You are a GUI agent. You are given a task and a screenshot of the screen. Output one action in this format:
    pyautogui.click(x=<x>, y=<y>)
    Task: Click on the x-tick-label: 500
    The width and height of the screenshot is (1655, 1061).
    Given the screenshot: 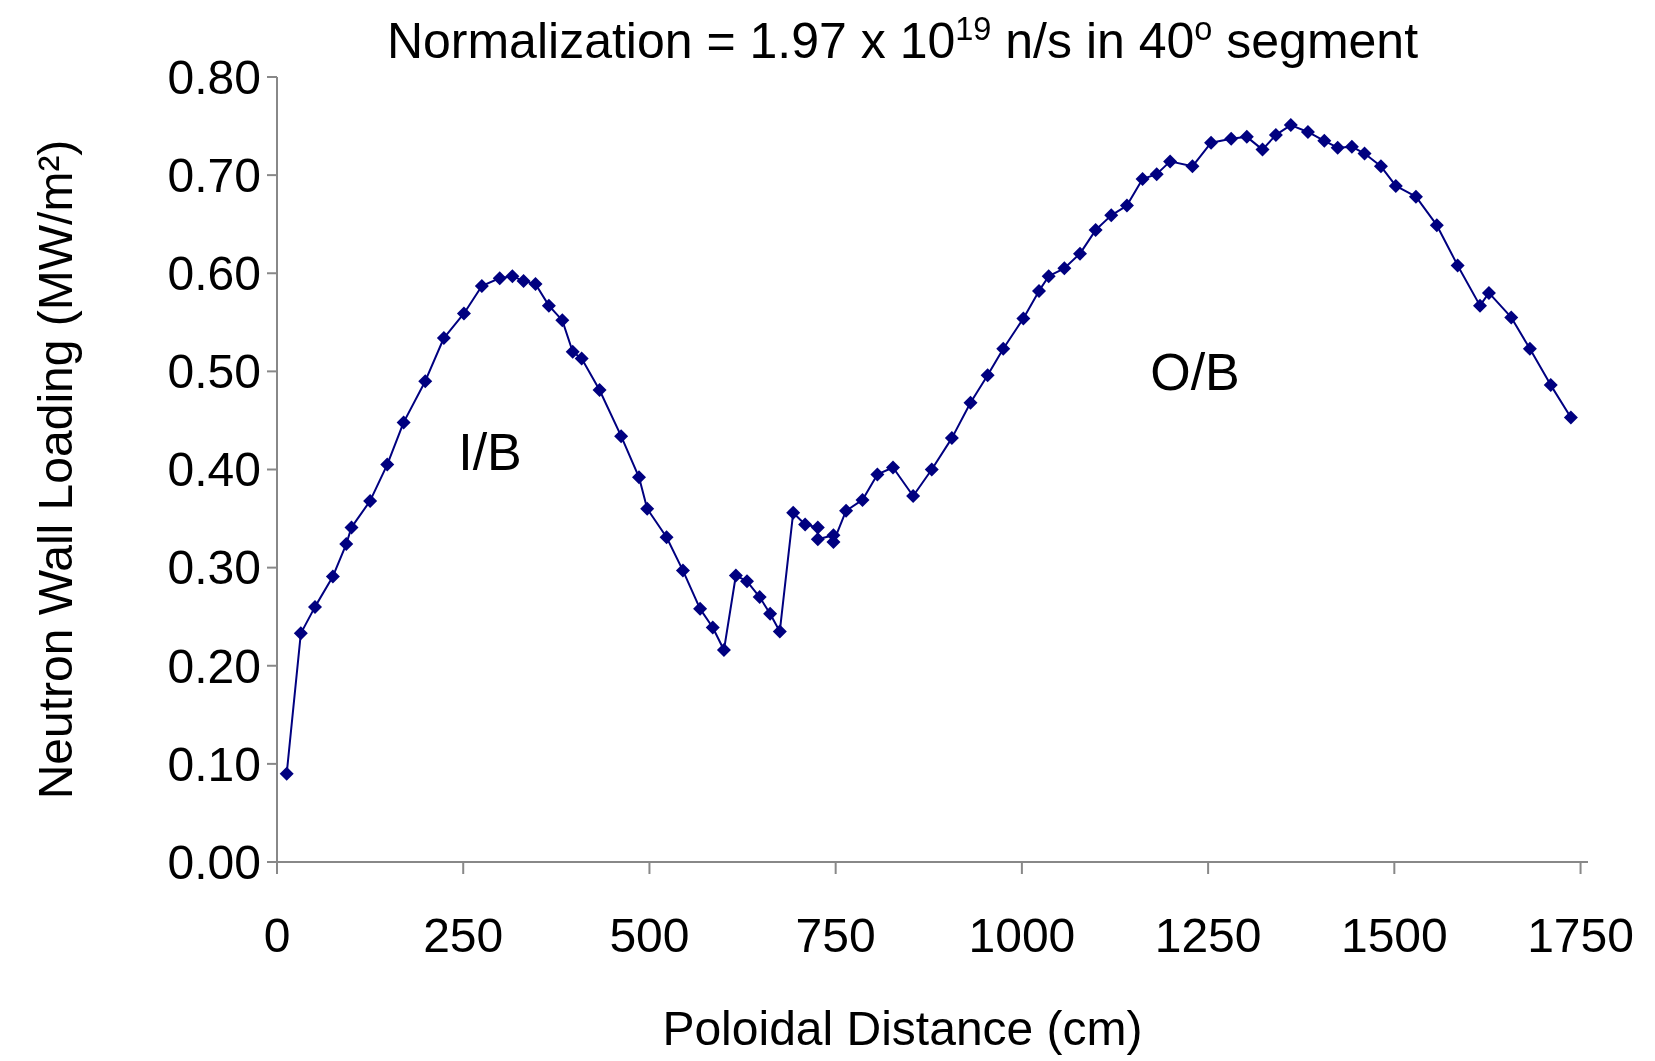 What is the action you would take?
    pyautogui.click(x=649, y=935)
    